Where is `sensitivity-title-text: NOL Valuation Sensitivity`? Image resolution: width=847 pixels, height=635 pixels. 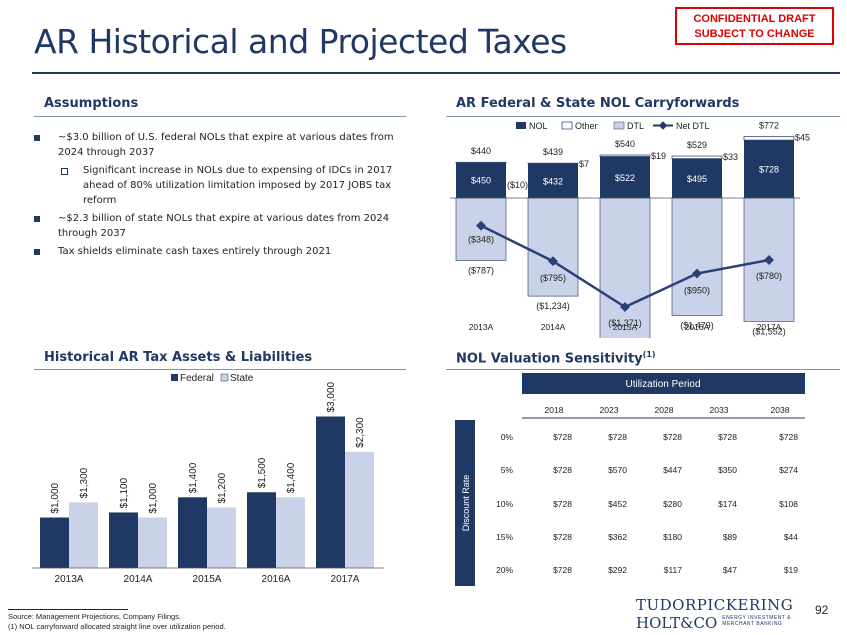 sensitivity-title-text: NOL Valuation Sensitivity is located at coordinates (549, 359).